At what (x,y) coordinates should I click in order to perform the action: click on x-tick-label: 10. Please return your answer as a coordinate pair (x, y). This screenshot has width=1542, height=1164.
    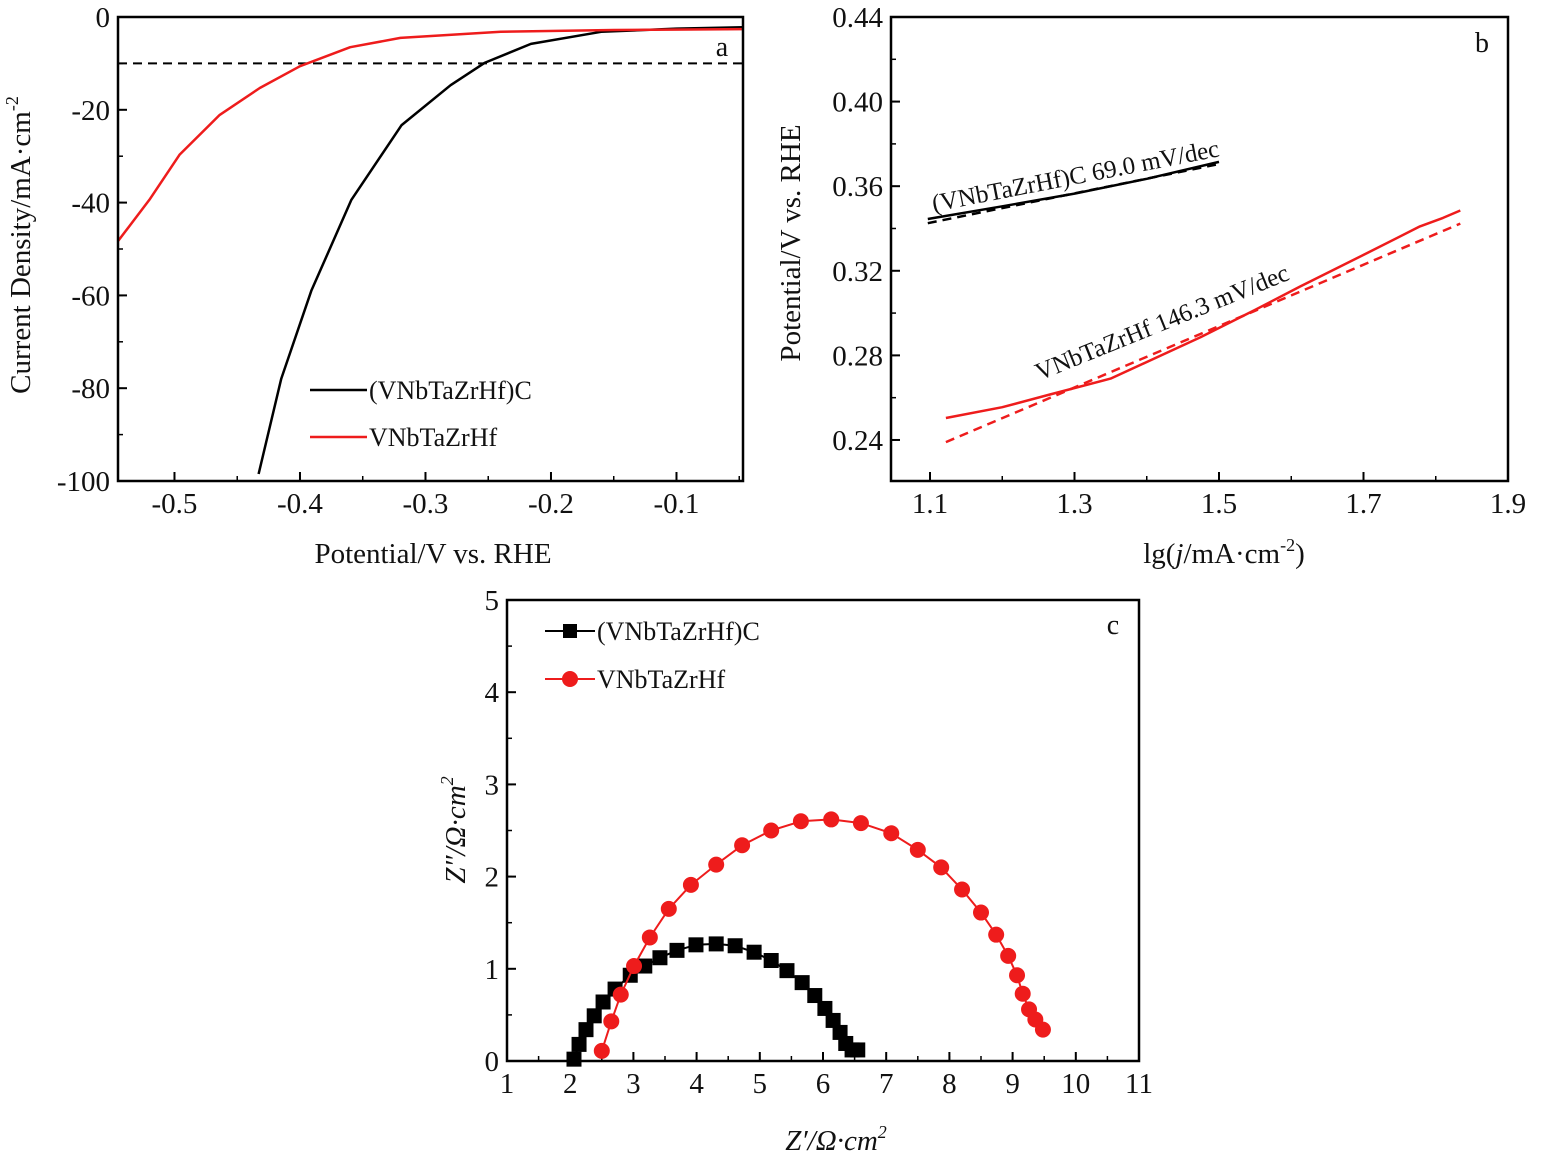
    Looking at the image, I should click on (1075, 1084).